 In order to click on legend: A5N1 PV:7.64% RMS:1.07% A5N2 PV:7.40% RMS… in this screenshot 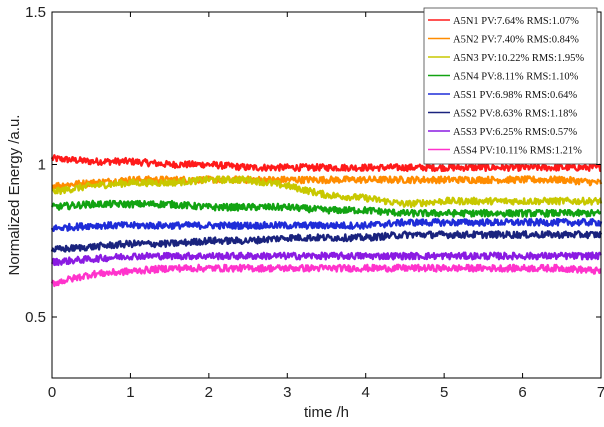, I will do `click(510, 86)`.